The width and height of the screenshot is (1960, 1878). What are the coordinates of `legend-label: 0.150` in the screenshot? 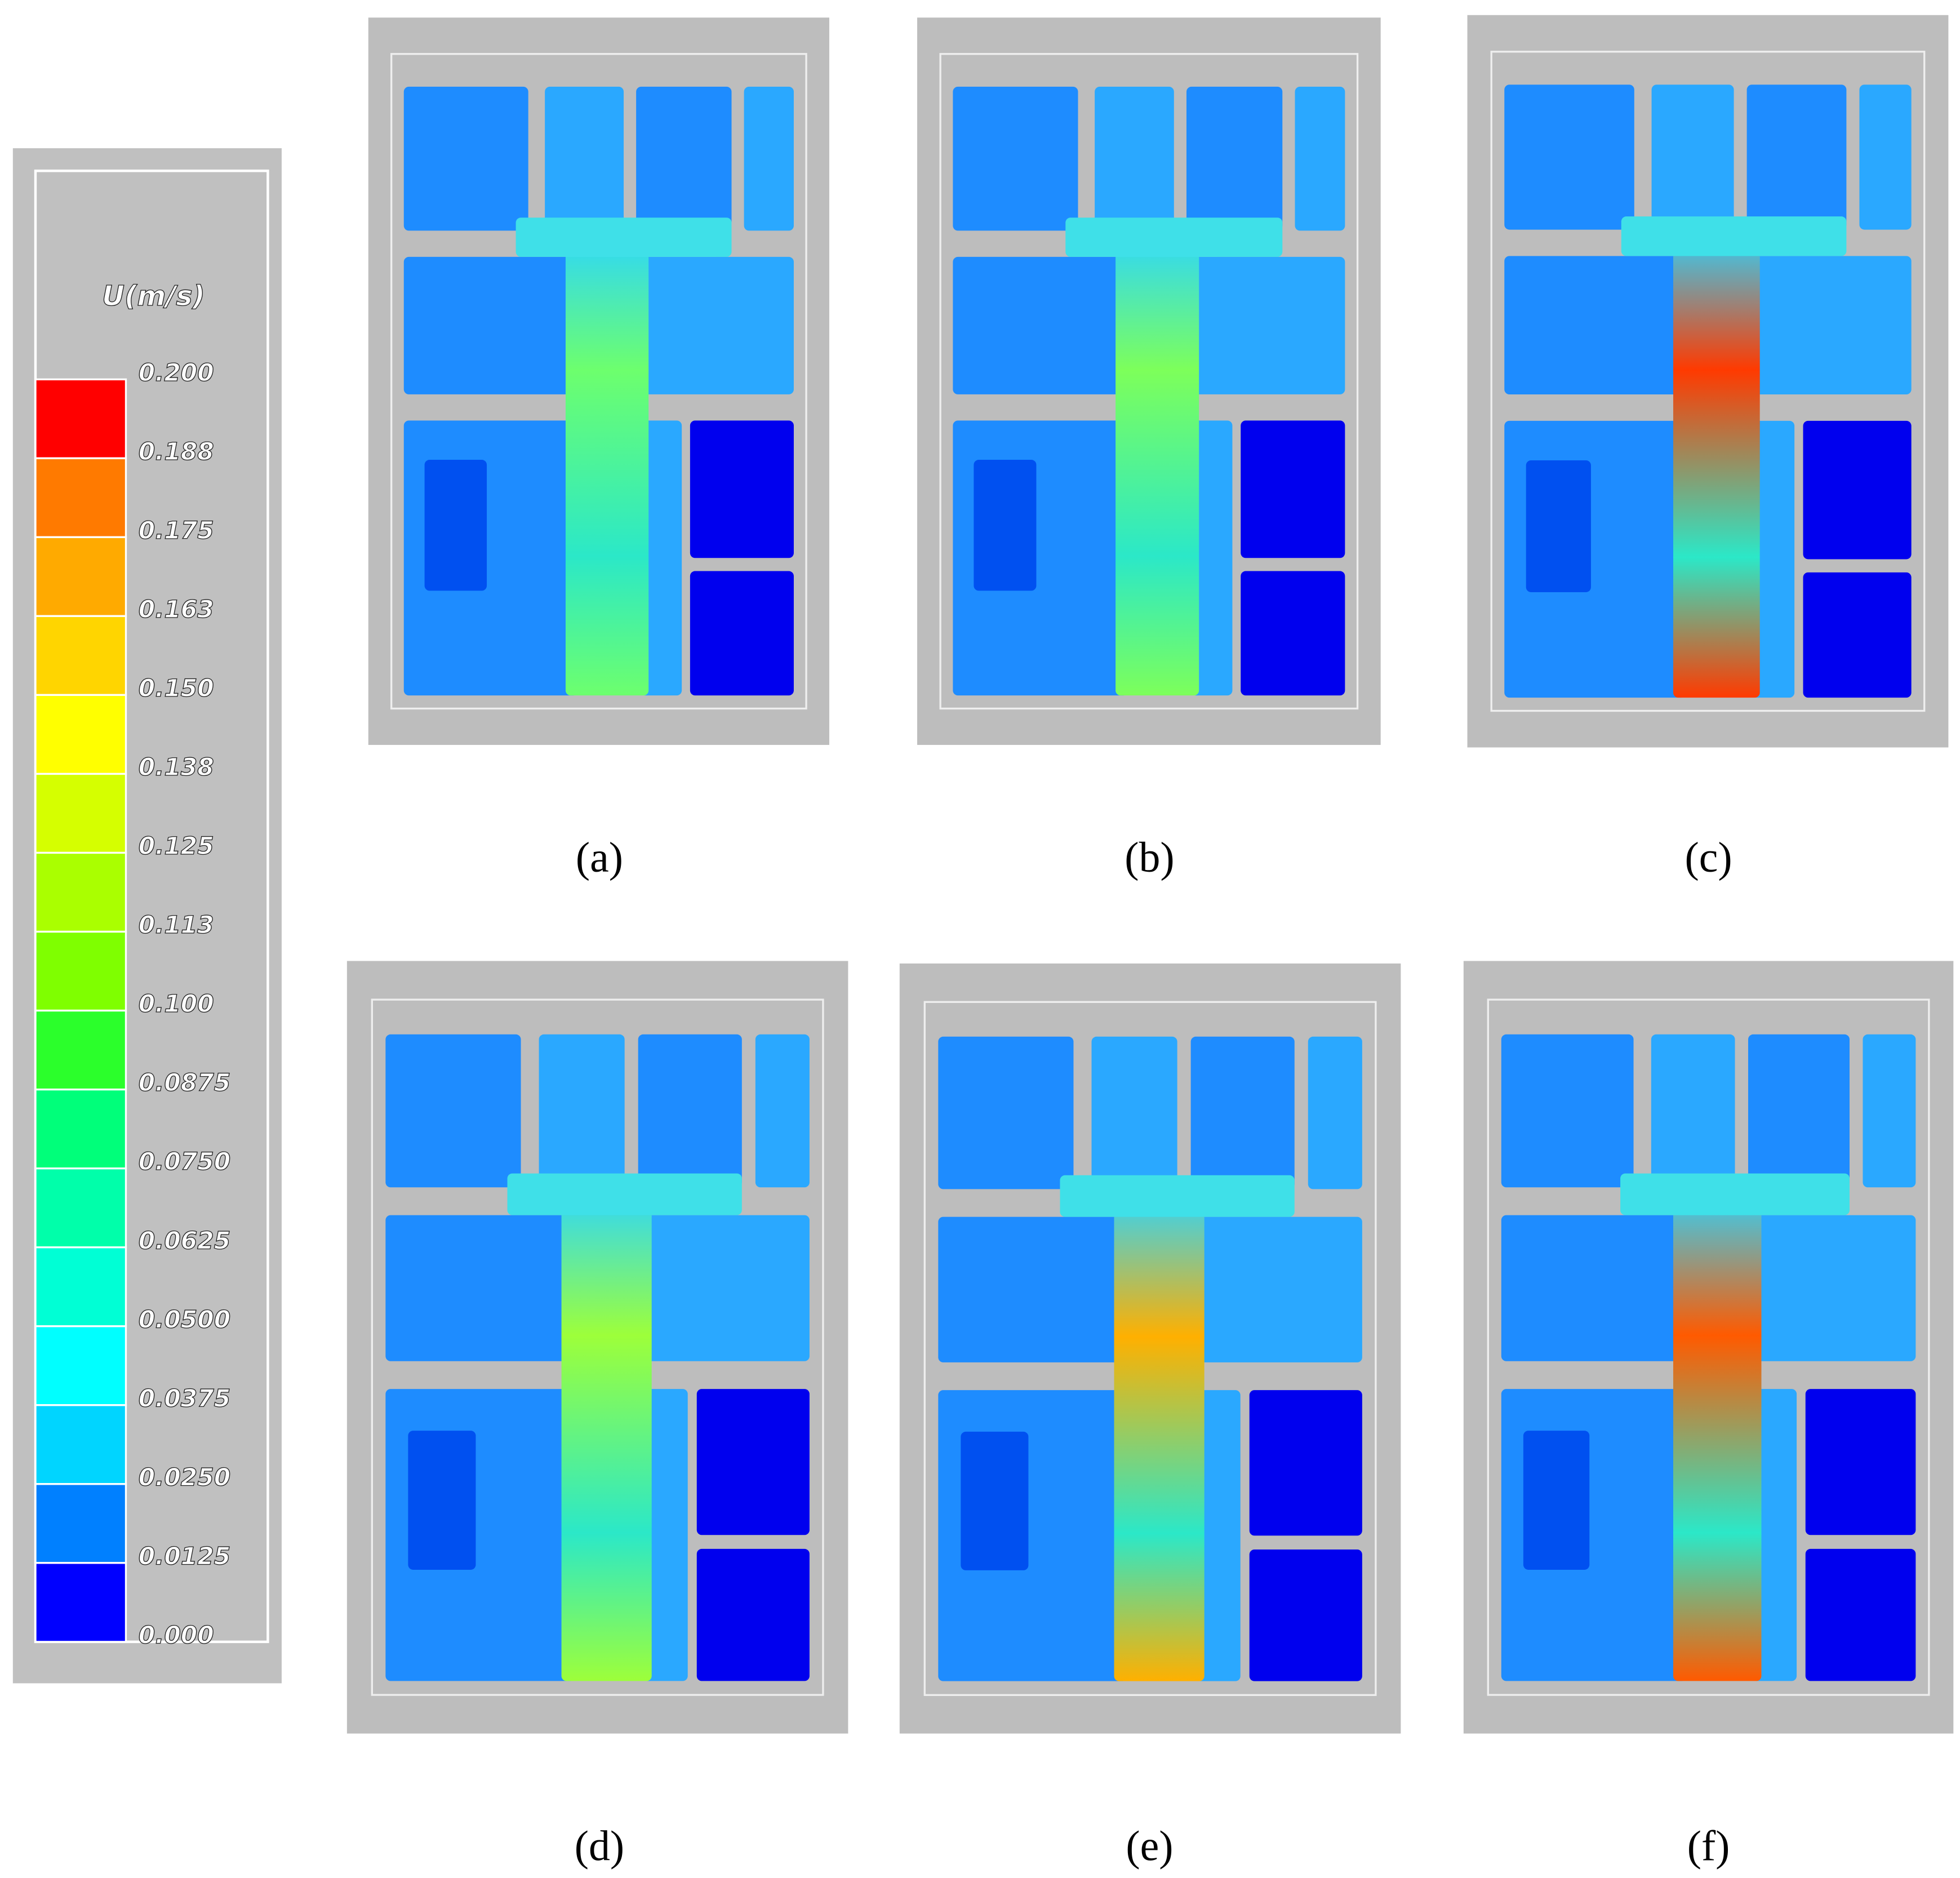 It's located at (176, 688).